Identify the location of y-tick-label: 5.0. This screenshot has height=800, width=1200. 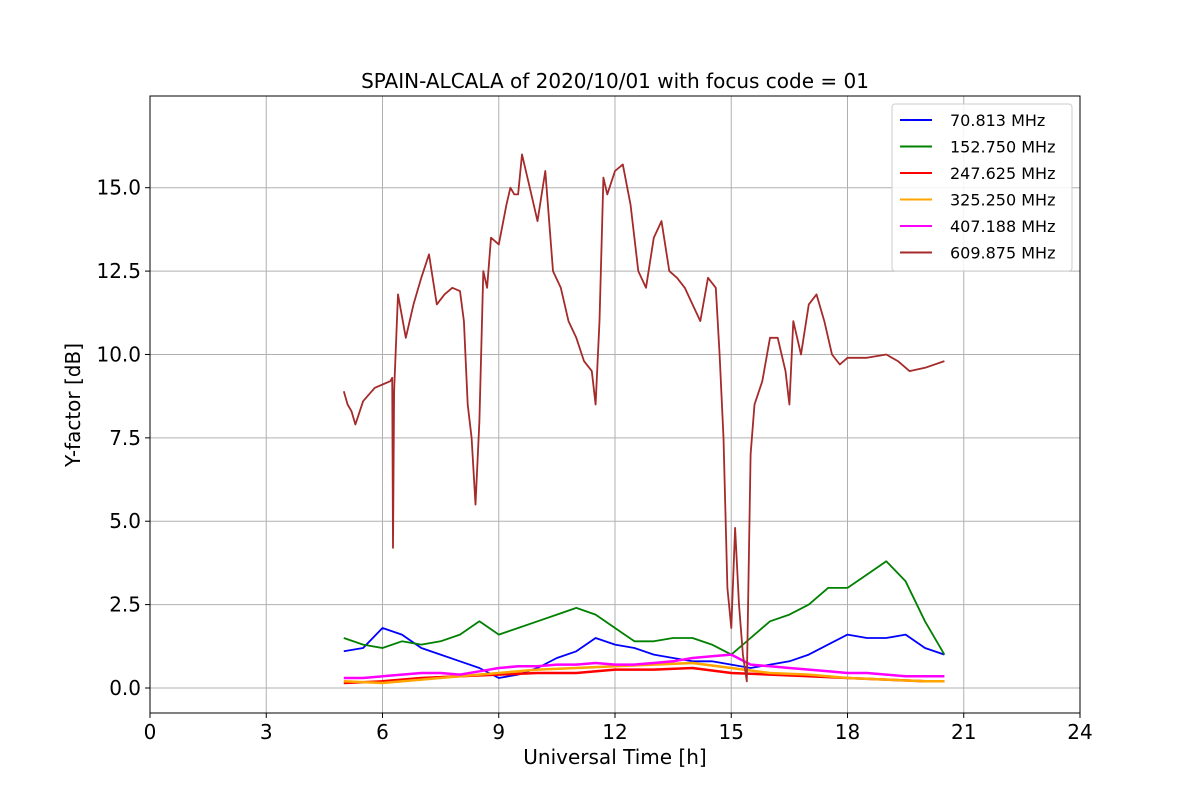
(125, 521).